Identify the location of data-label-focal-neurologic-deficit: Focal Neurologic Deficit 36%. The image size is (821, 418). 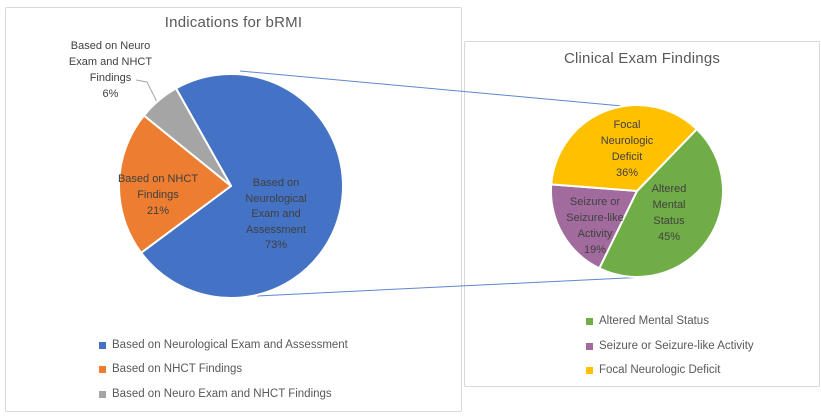
(627, 149).